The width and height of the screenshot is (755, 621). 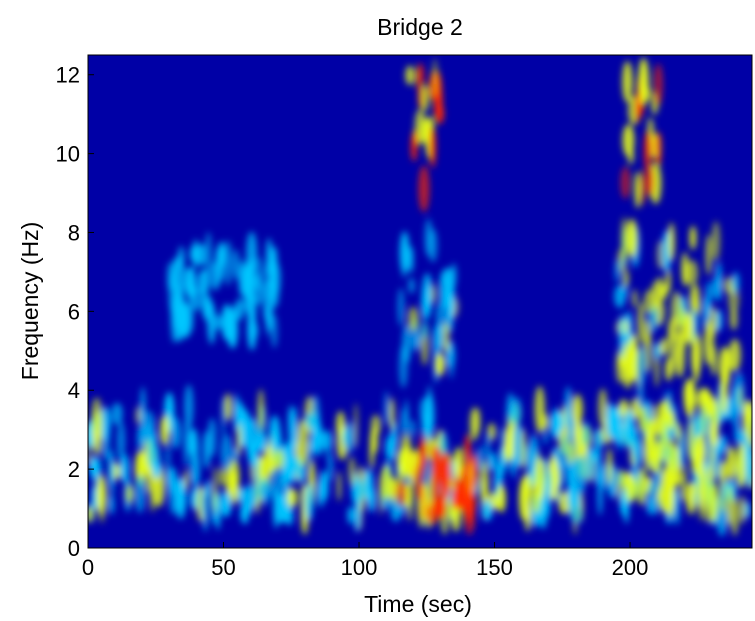 What do you see at coordinates (365, 561) in the screenshot?
I see `x-axis: 0 50 100 150 200` at bounding box center [365, 561].